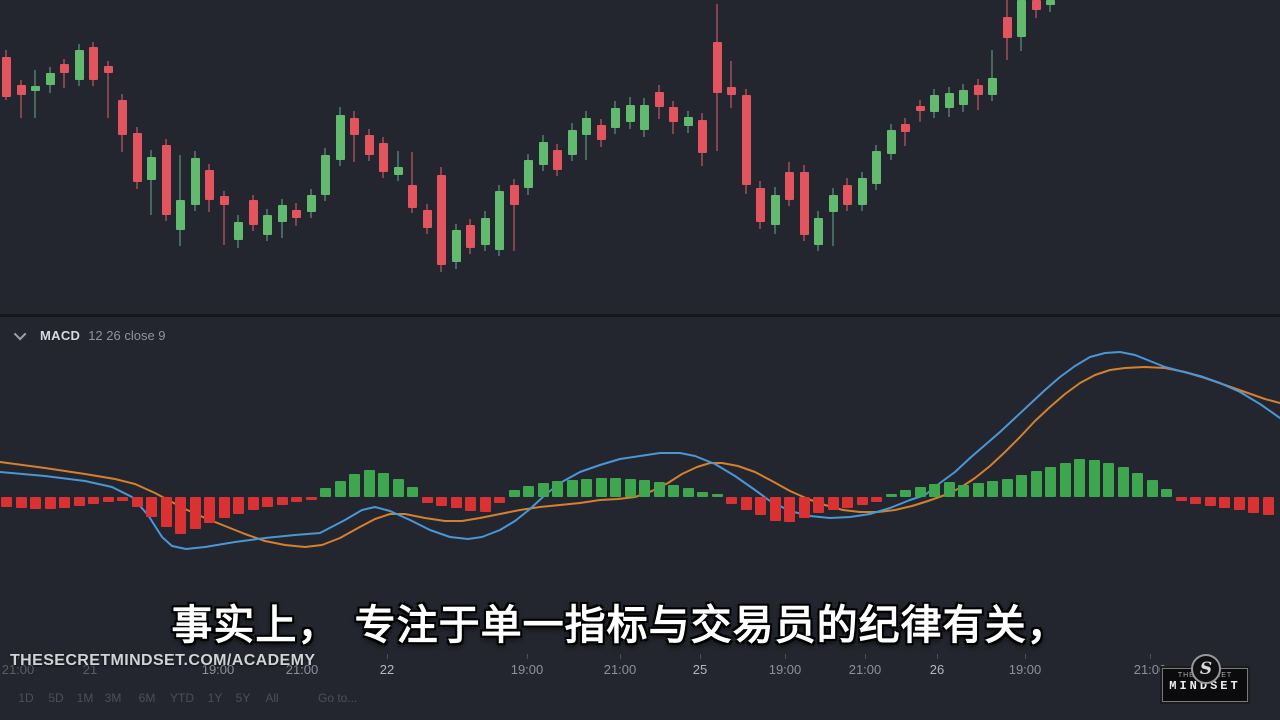  What do you see at coordinates (937, 669) in the screenshot?
I see `time-axis-label: 26` at bounding box center [937, 669].